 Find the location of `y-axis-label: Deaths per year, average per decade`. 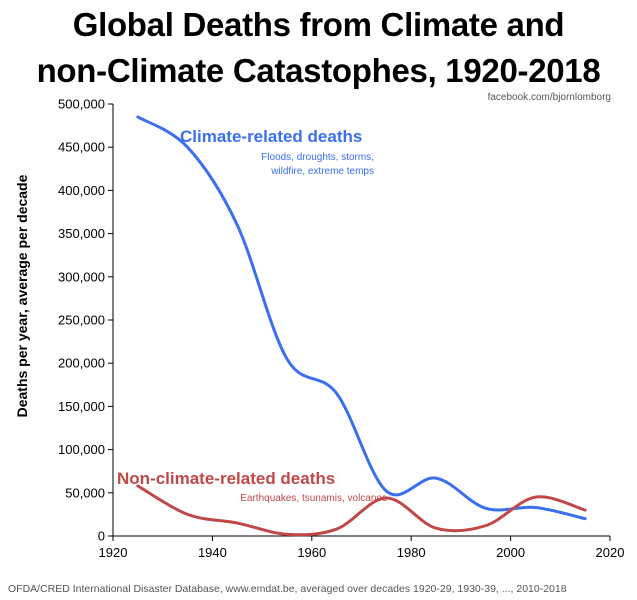

y-axis-label: Deaths per year, average per decade is located at coordinates (22, 295).